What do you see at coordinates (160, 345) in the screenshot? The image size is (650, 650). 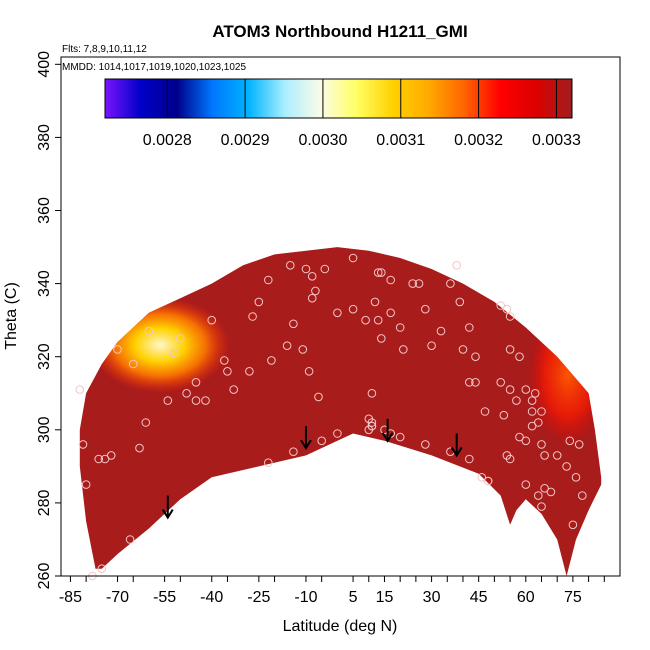 I see `field-high-south` at bounding box center [160, 345].